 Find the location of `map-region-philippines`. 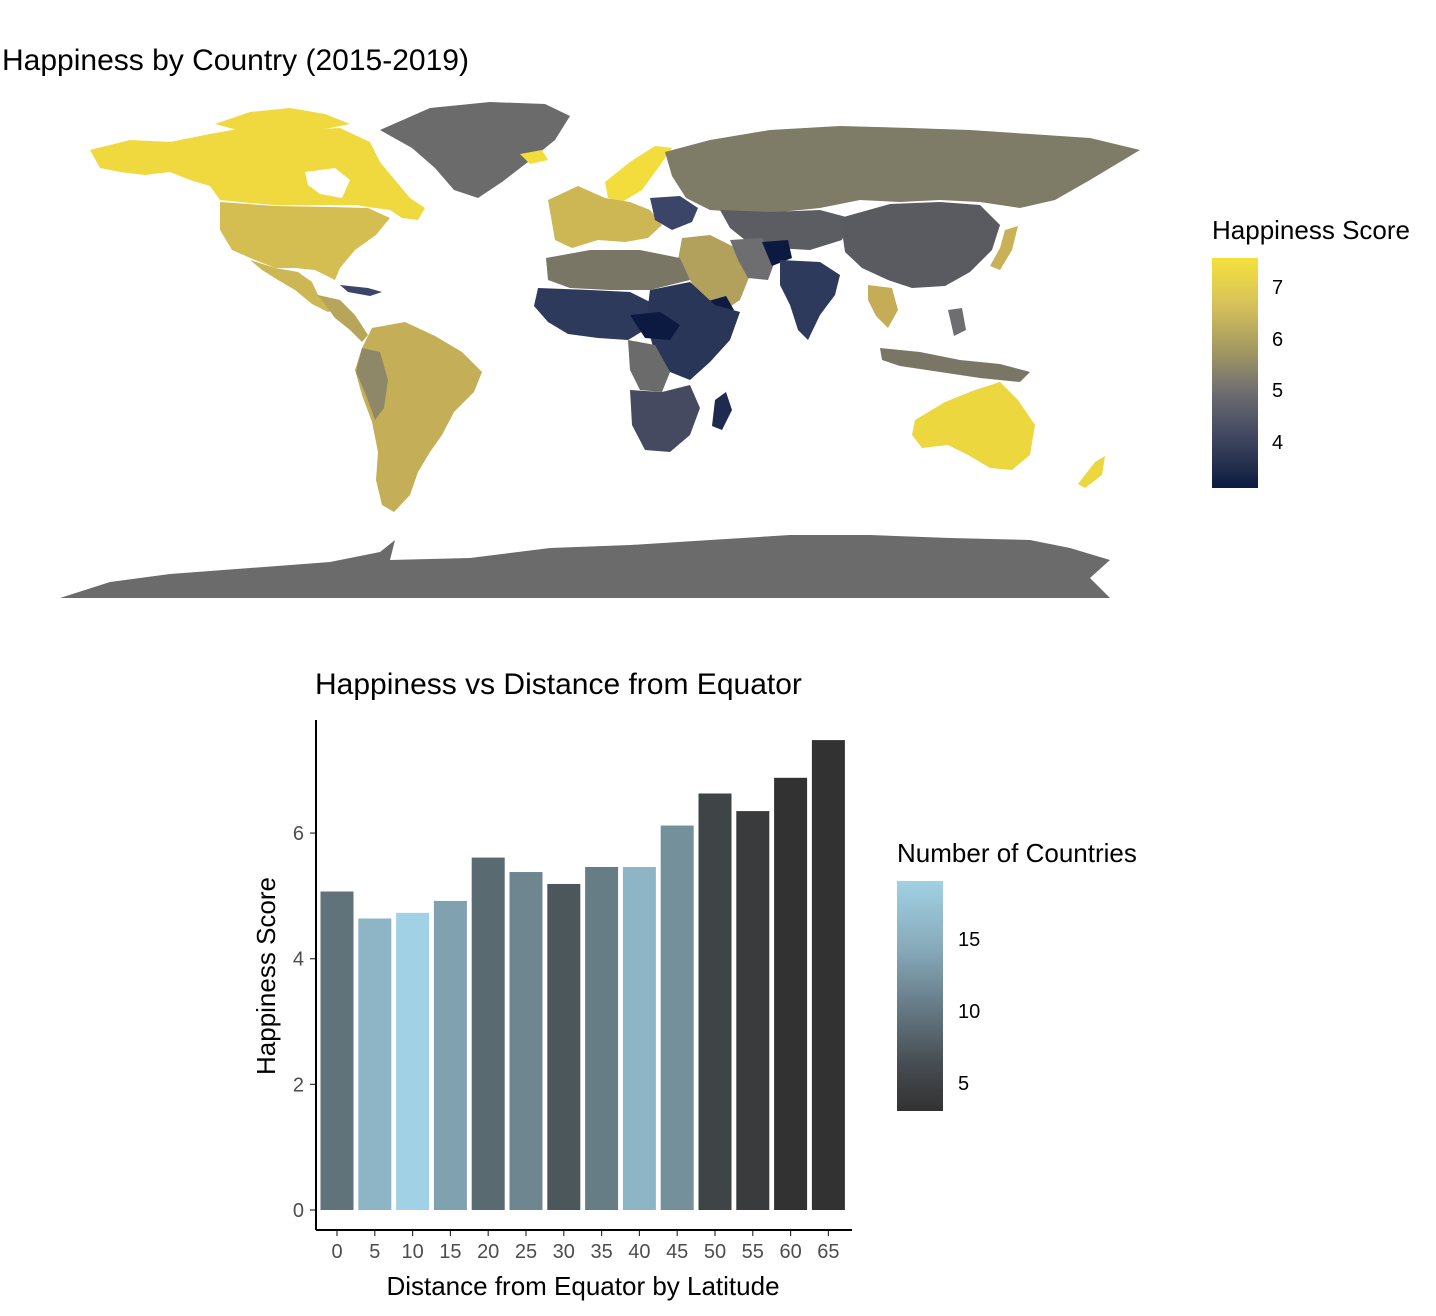

map-region-philippines is located at coordinates (957, 322).